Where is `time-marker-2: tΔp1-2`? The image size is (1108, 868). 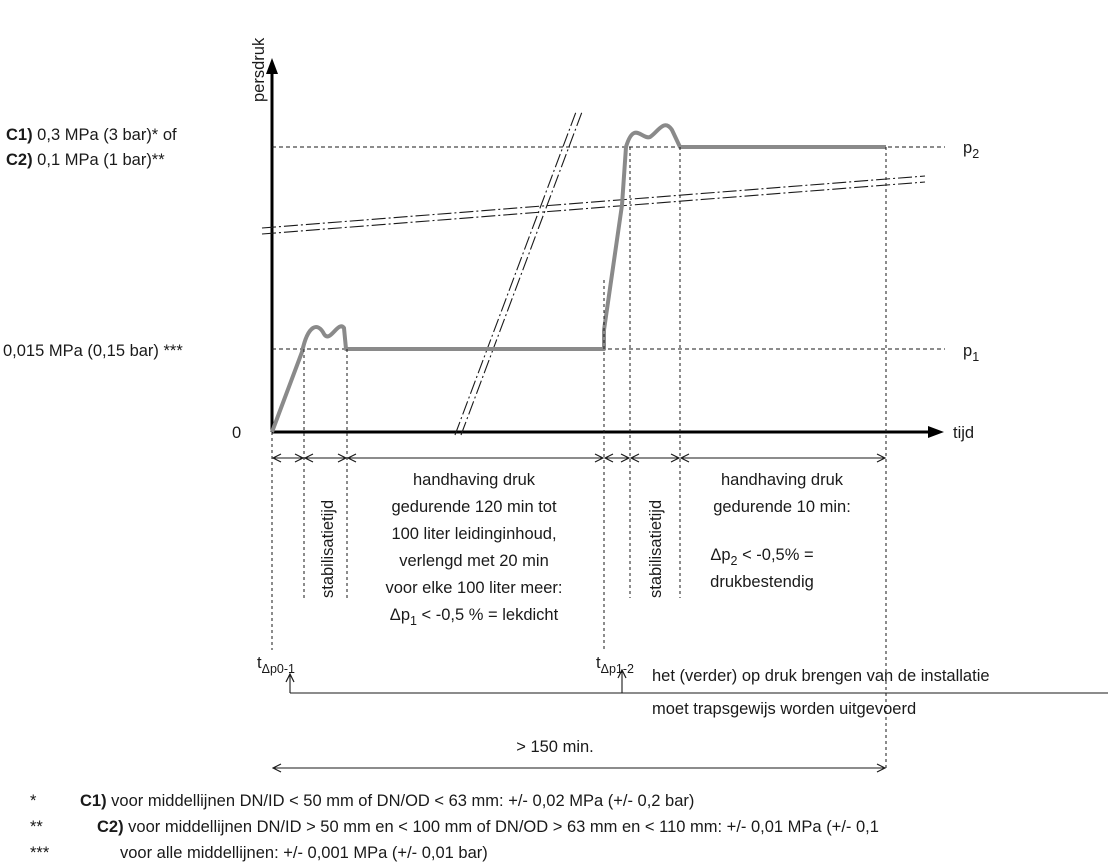 time-marker-2: tΔp1-2 is located at coordinates (615, 665).